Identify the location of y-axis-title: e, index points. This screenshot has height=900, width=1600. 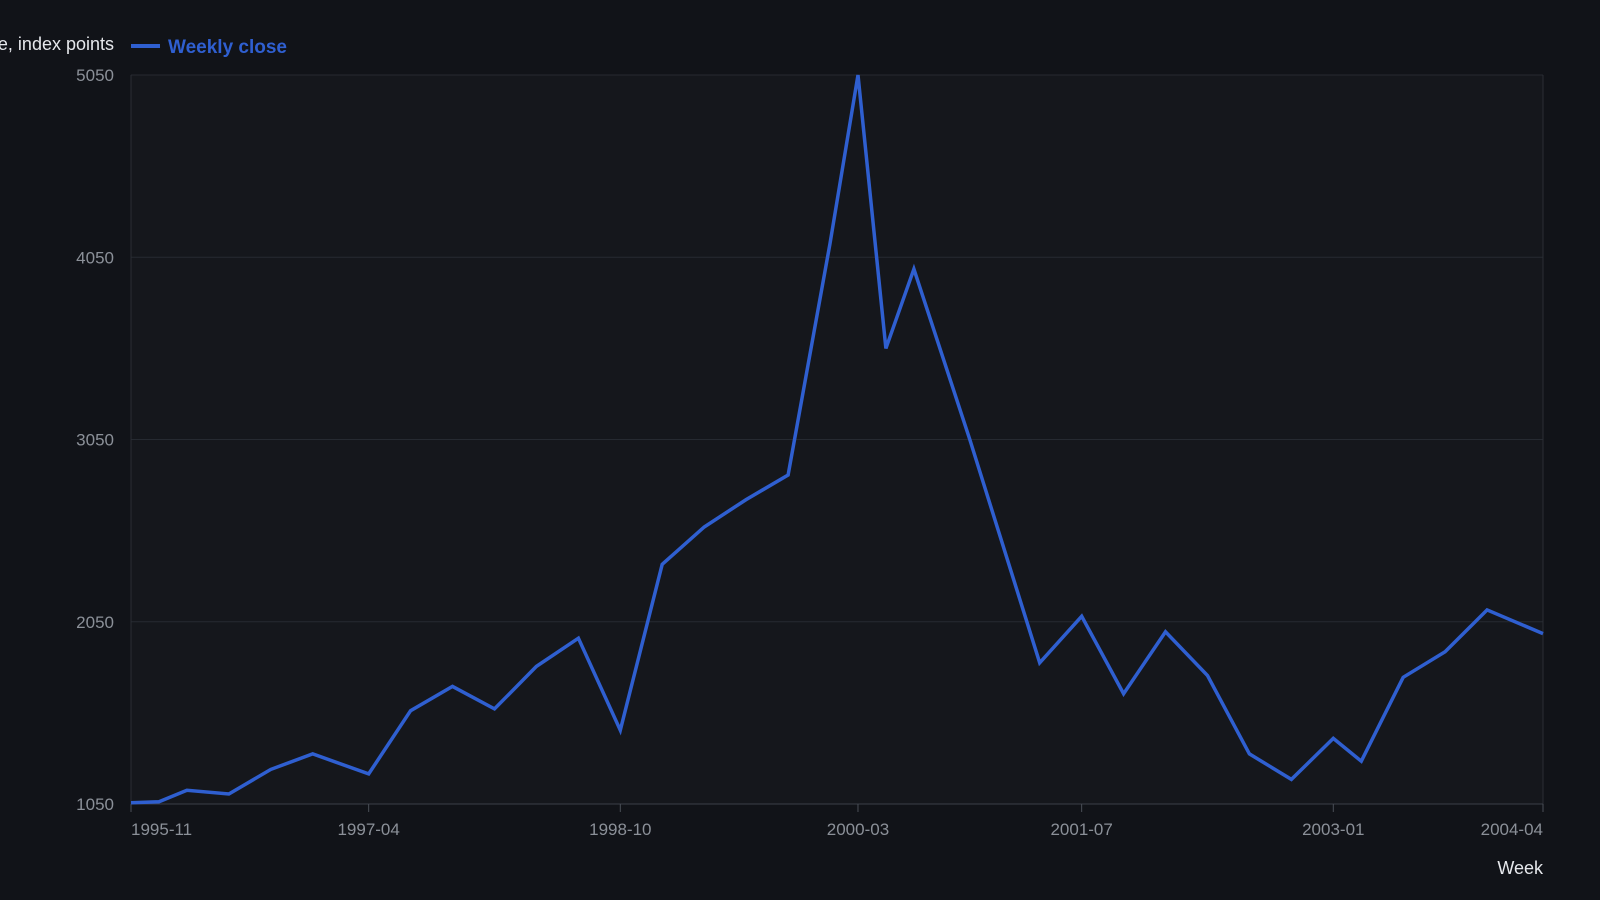
(57, 44).